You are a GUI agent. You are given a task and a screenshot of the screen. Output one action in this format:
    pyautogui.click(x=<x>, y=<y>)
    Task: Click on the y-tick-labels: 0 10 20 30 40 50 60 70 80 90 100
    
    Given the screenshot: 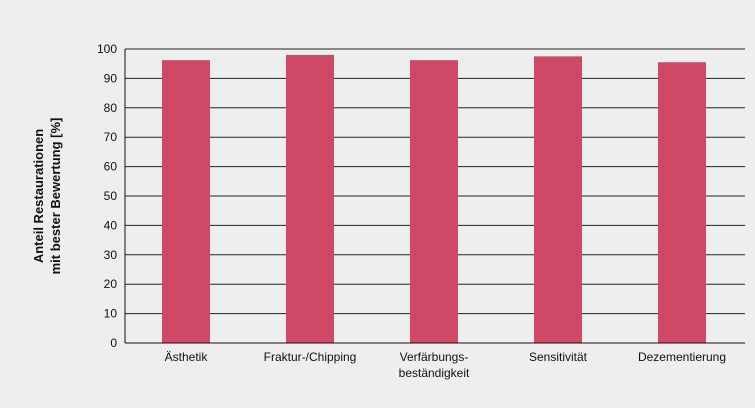 What is the action you would take?
    pyautogui.click(x=107, y=196)
    